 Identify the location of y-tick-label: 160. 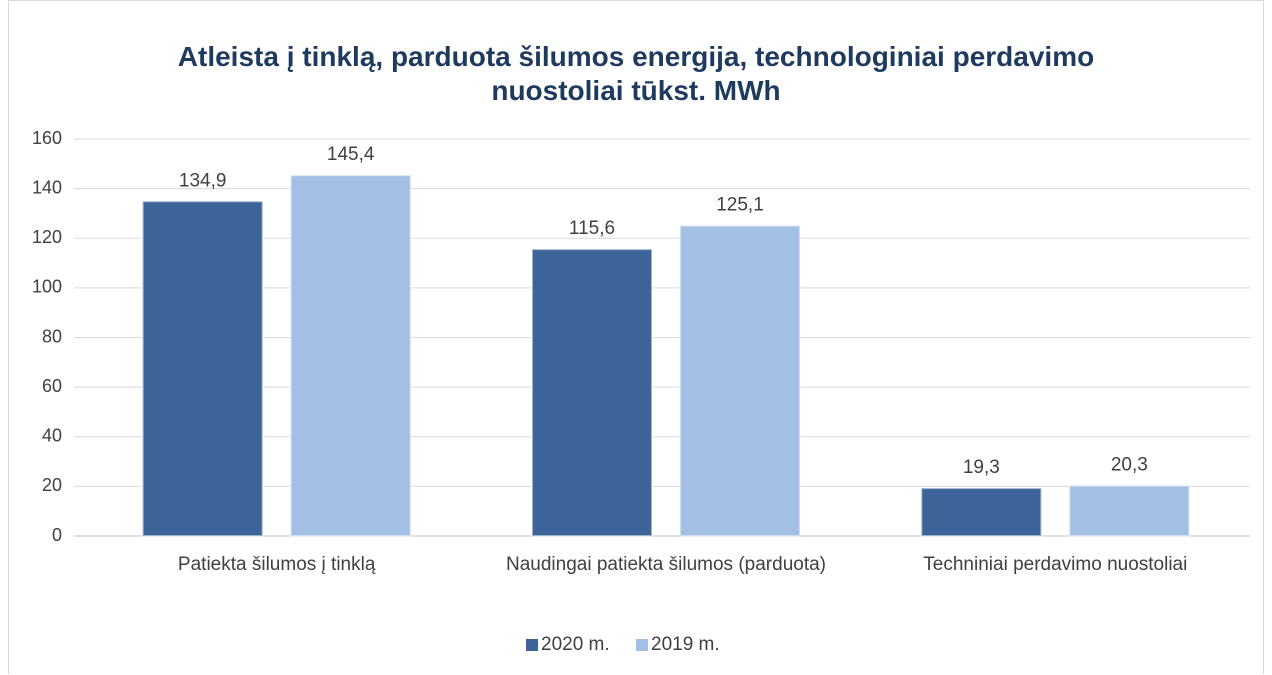
(47, 138).